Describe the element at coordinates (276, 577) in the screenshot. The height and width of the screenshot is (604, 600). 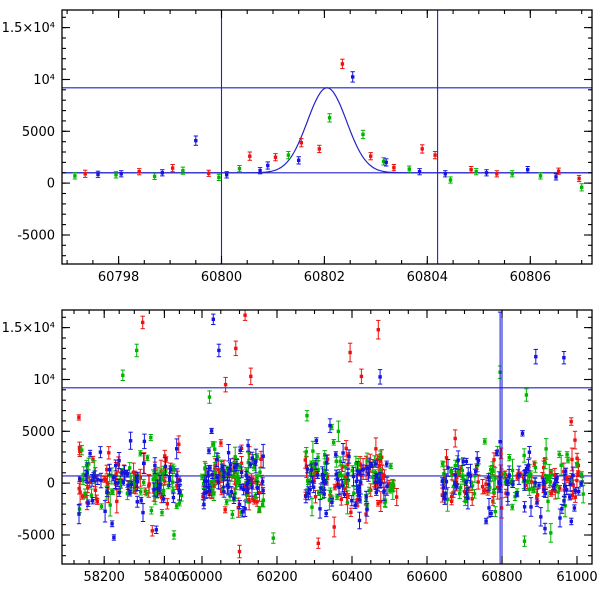
I see `svg-text: 60200` at that location.